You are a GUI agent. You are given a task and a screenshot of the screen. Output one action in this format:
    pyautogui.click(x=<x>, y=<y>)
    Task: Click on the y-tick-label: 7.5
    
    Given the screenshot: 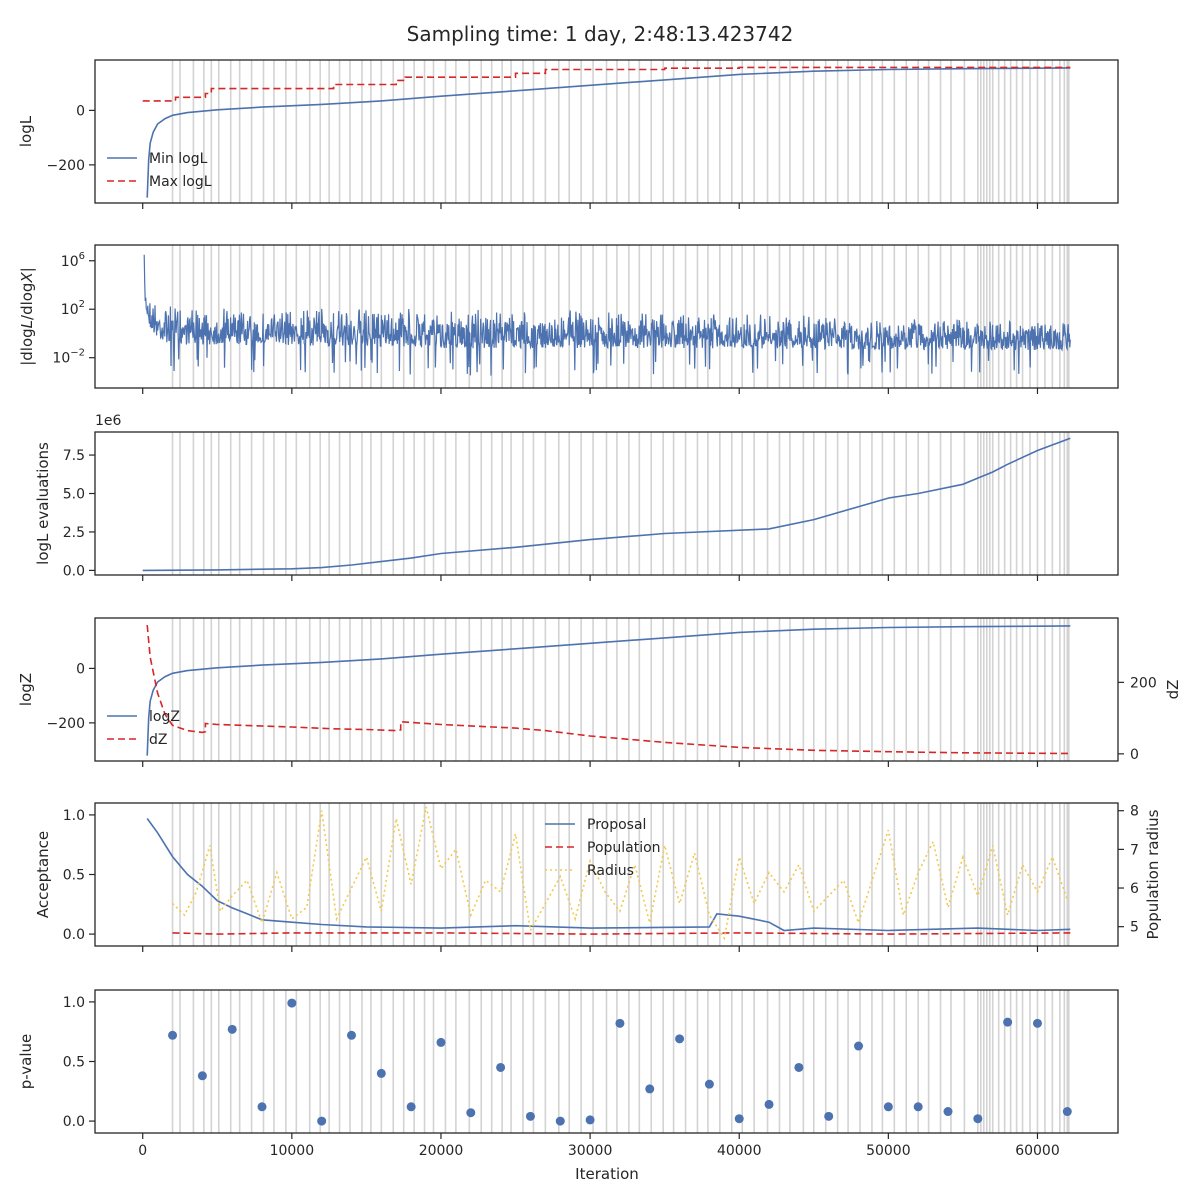 What is the action you would take?
    pyautogui.click(x=74, y=456)
    